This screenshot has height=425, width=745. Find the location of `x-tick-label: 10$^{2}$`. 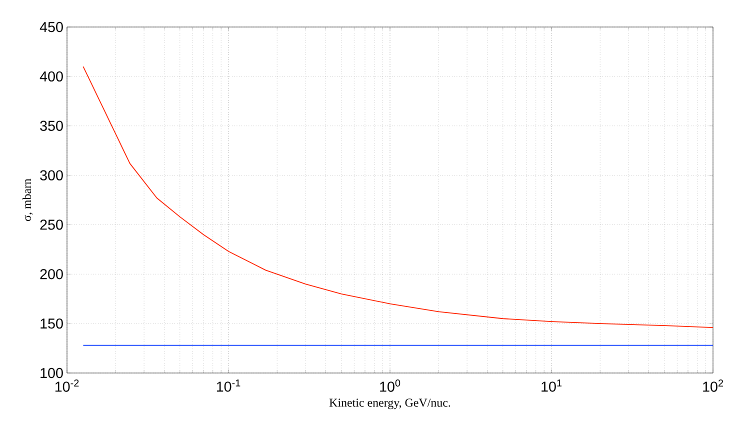

x-tick-label: 10$^{2}$ is located at coordinates (713, 386).